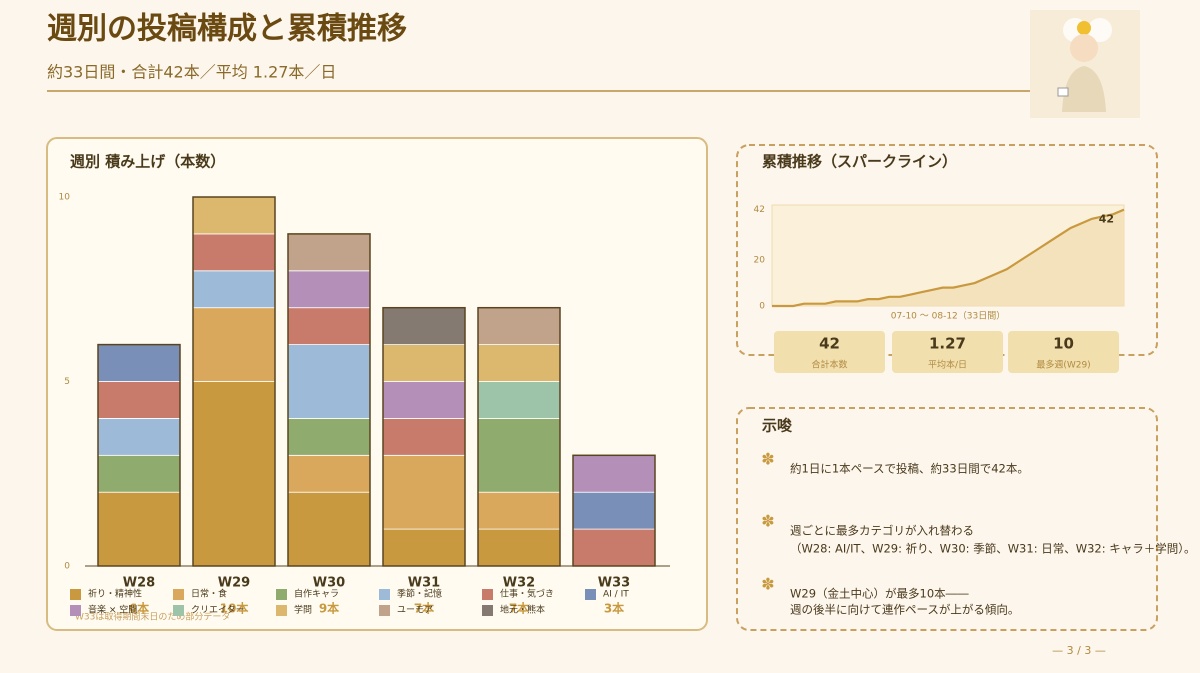 The height and width of the screenshot is (673, 1200). What do you see at coordinates (152, 617) in the screenshot?
I see `footnote: W33は取得期間末日のため部分データ` at bounding box center [152, 617].